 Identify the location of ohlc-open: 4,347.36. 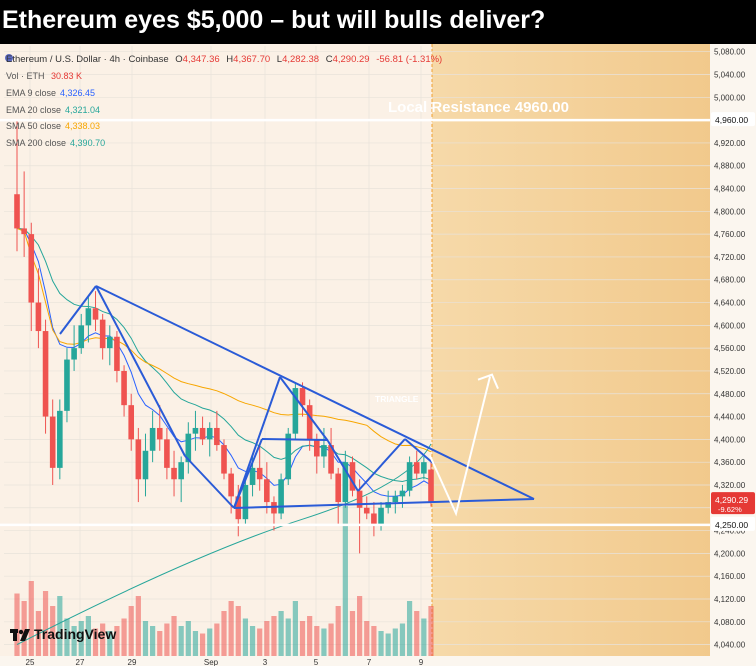
(201, 59).